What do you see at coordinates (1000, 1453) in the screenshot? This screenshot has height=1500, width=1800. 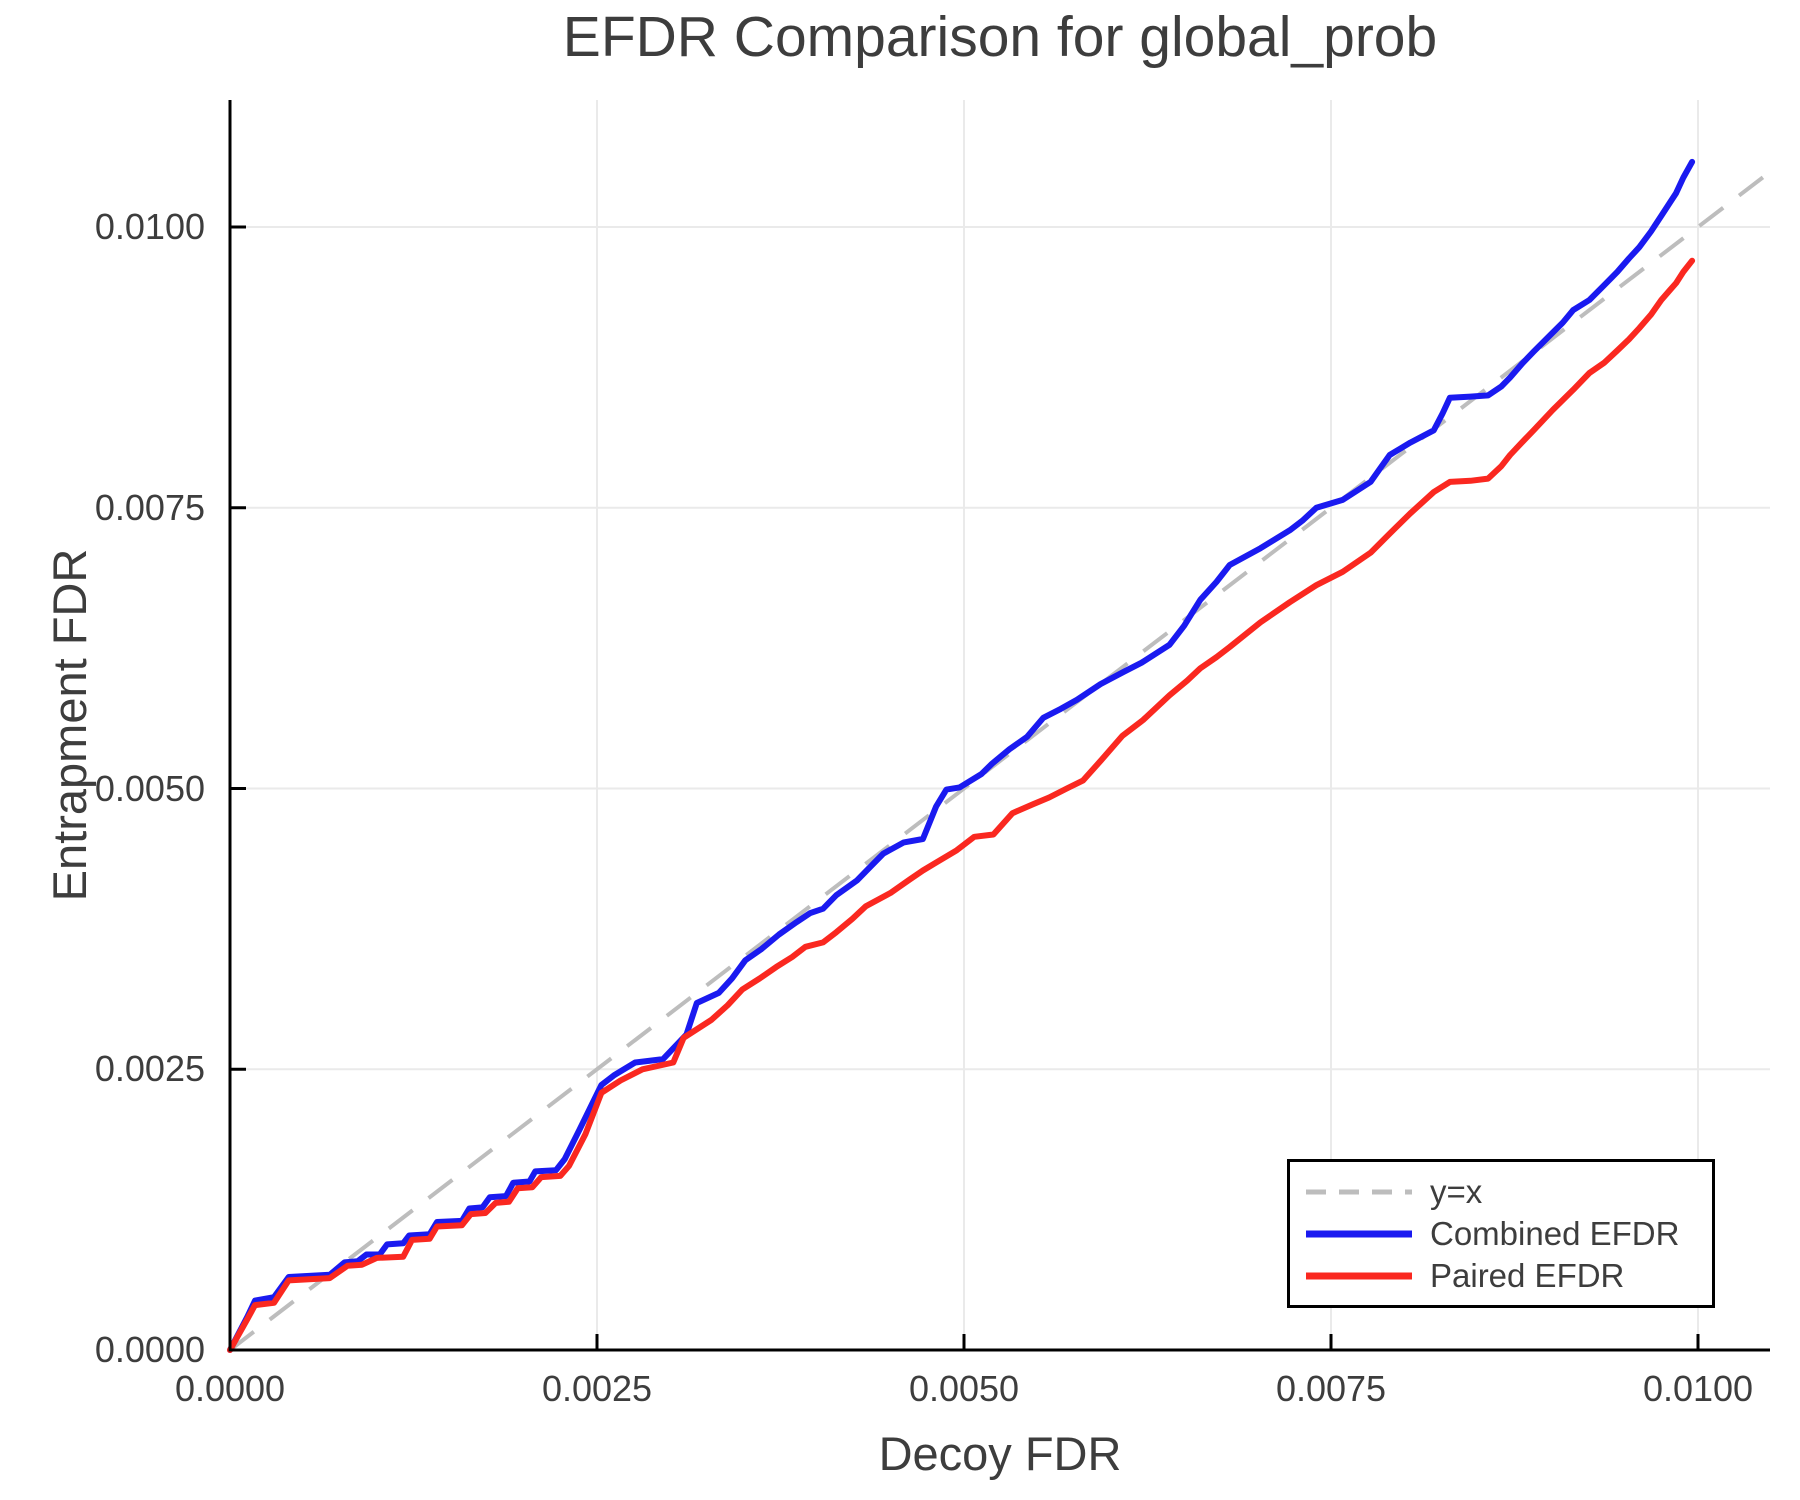 I see `x-axis-label: Decoy FDR` at bounding box center [1000, 1453].